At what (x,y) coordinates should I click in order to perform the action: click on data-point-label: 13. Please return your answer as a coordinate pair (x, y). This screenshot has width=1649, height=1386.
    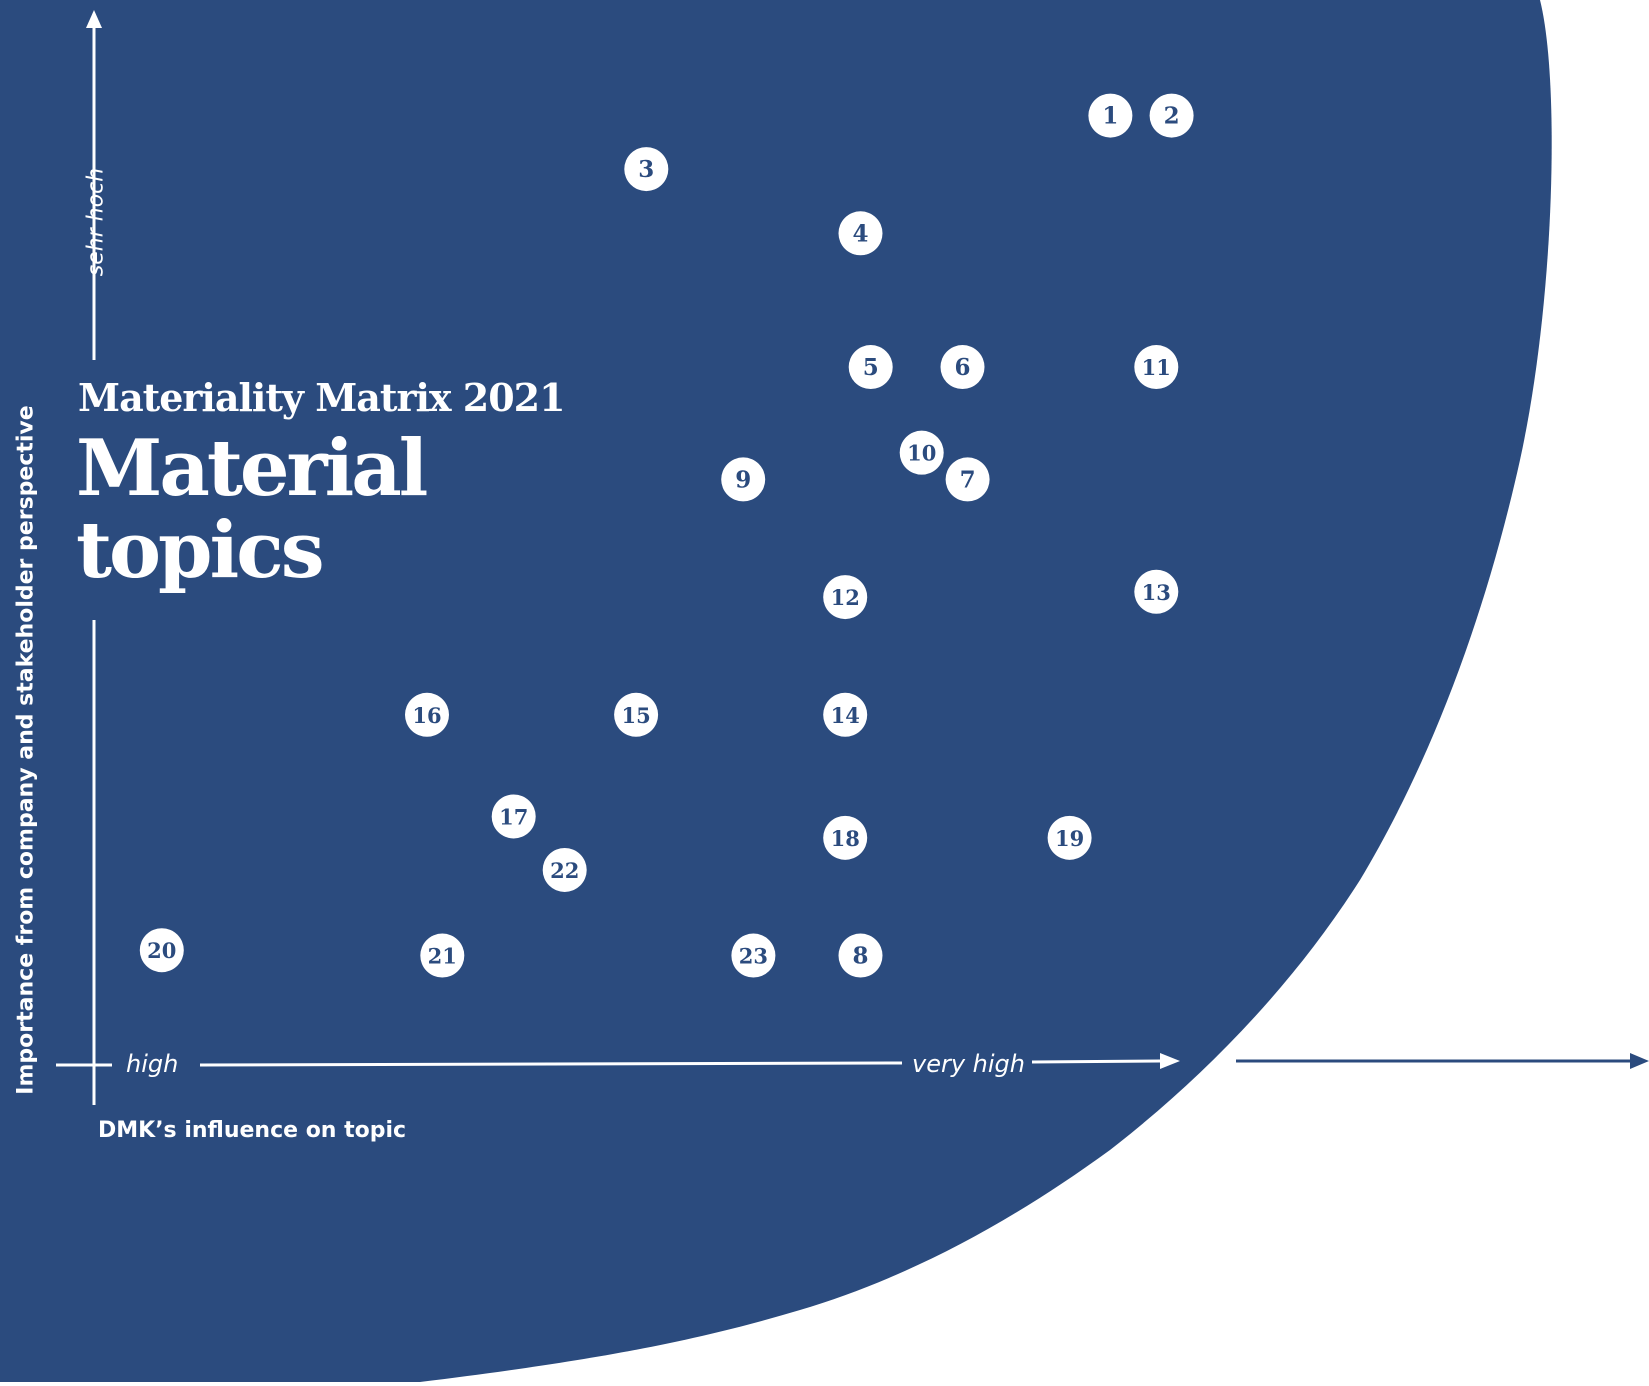
    Looking at the image, I should click on (1156, 592).